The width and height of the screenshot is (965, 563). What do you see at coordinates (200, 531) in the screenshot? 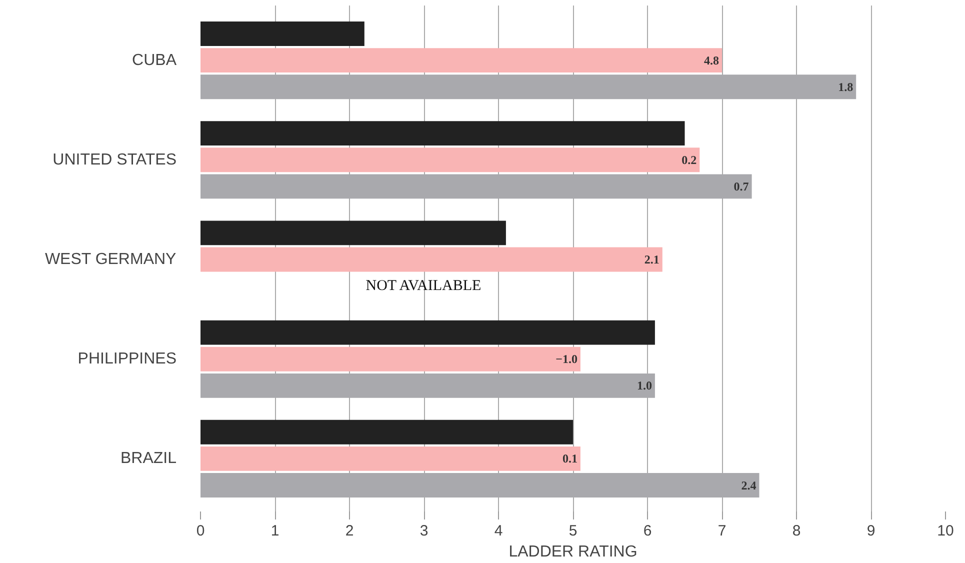
I see `x-tick-label: 0` at bounding box center [200, 531].